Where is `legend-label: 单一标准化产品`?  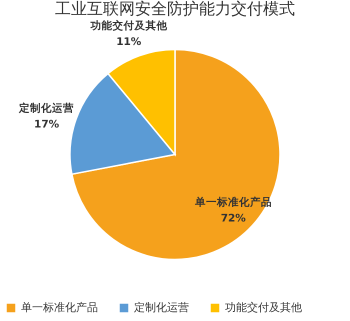
legend-label: 单一标准化产品 is located at coordinates (59, 307).